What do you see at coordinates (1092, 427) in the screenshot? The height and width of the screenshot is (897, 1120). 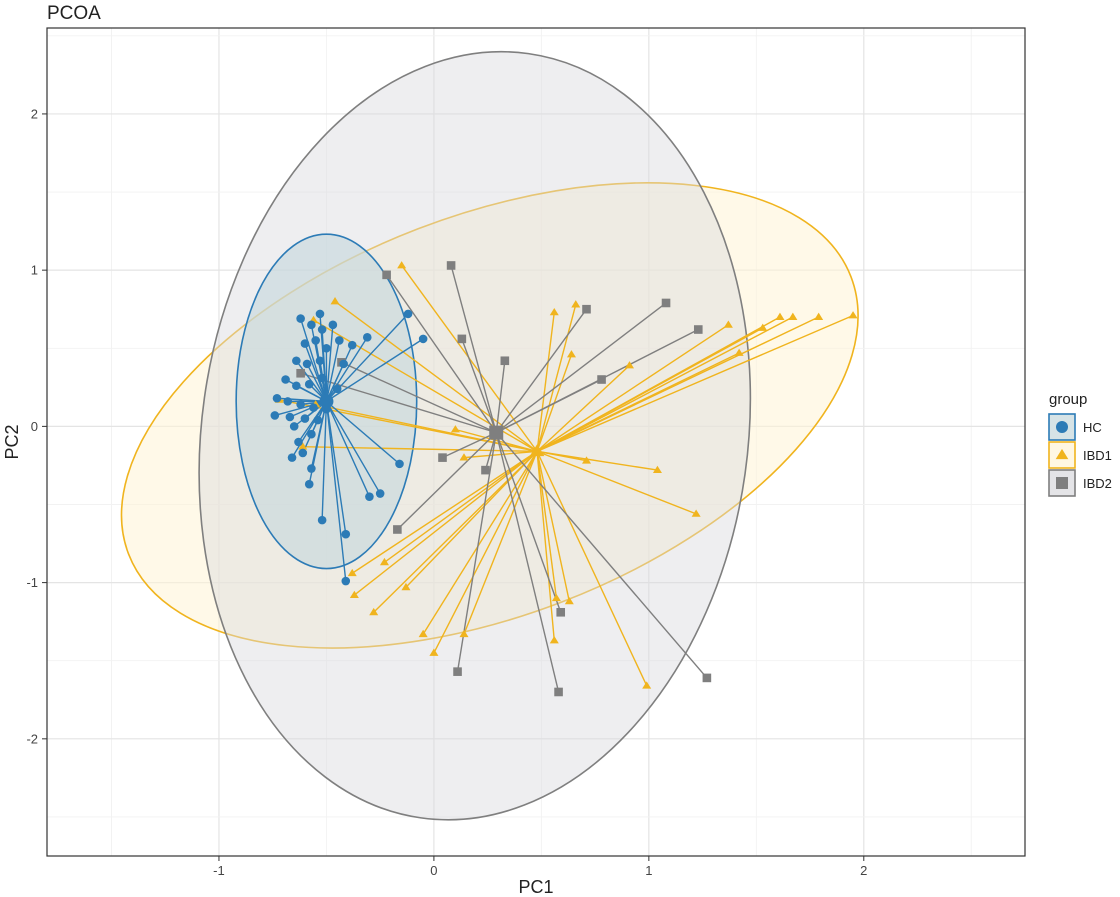 I see `legend-label-hc: HC` at bounding box center [1092, 427].